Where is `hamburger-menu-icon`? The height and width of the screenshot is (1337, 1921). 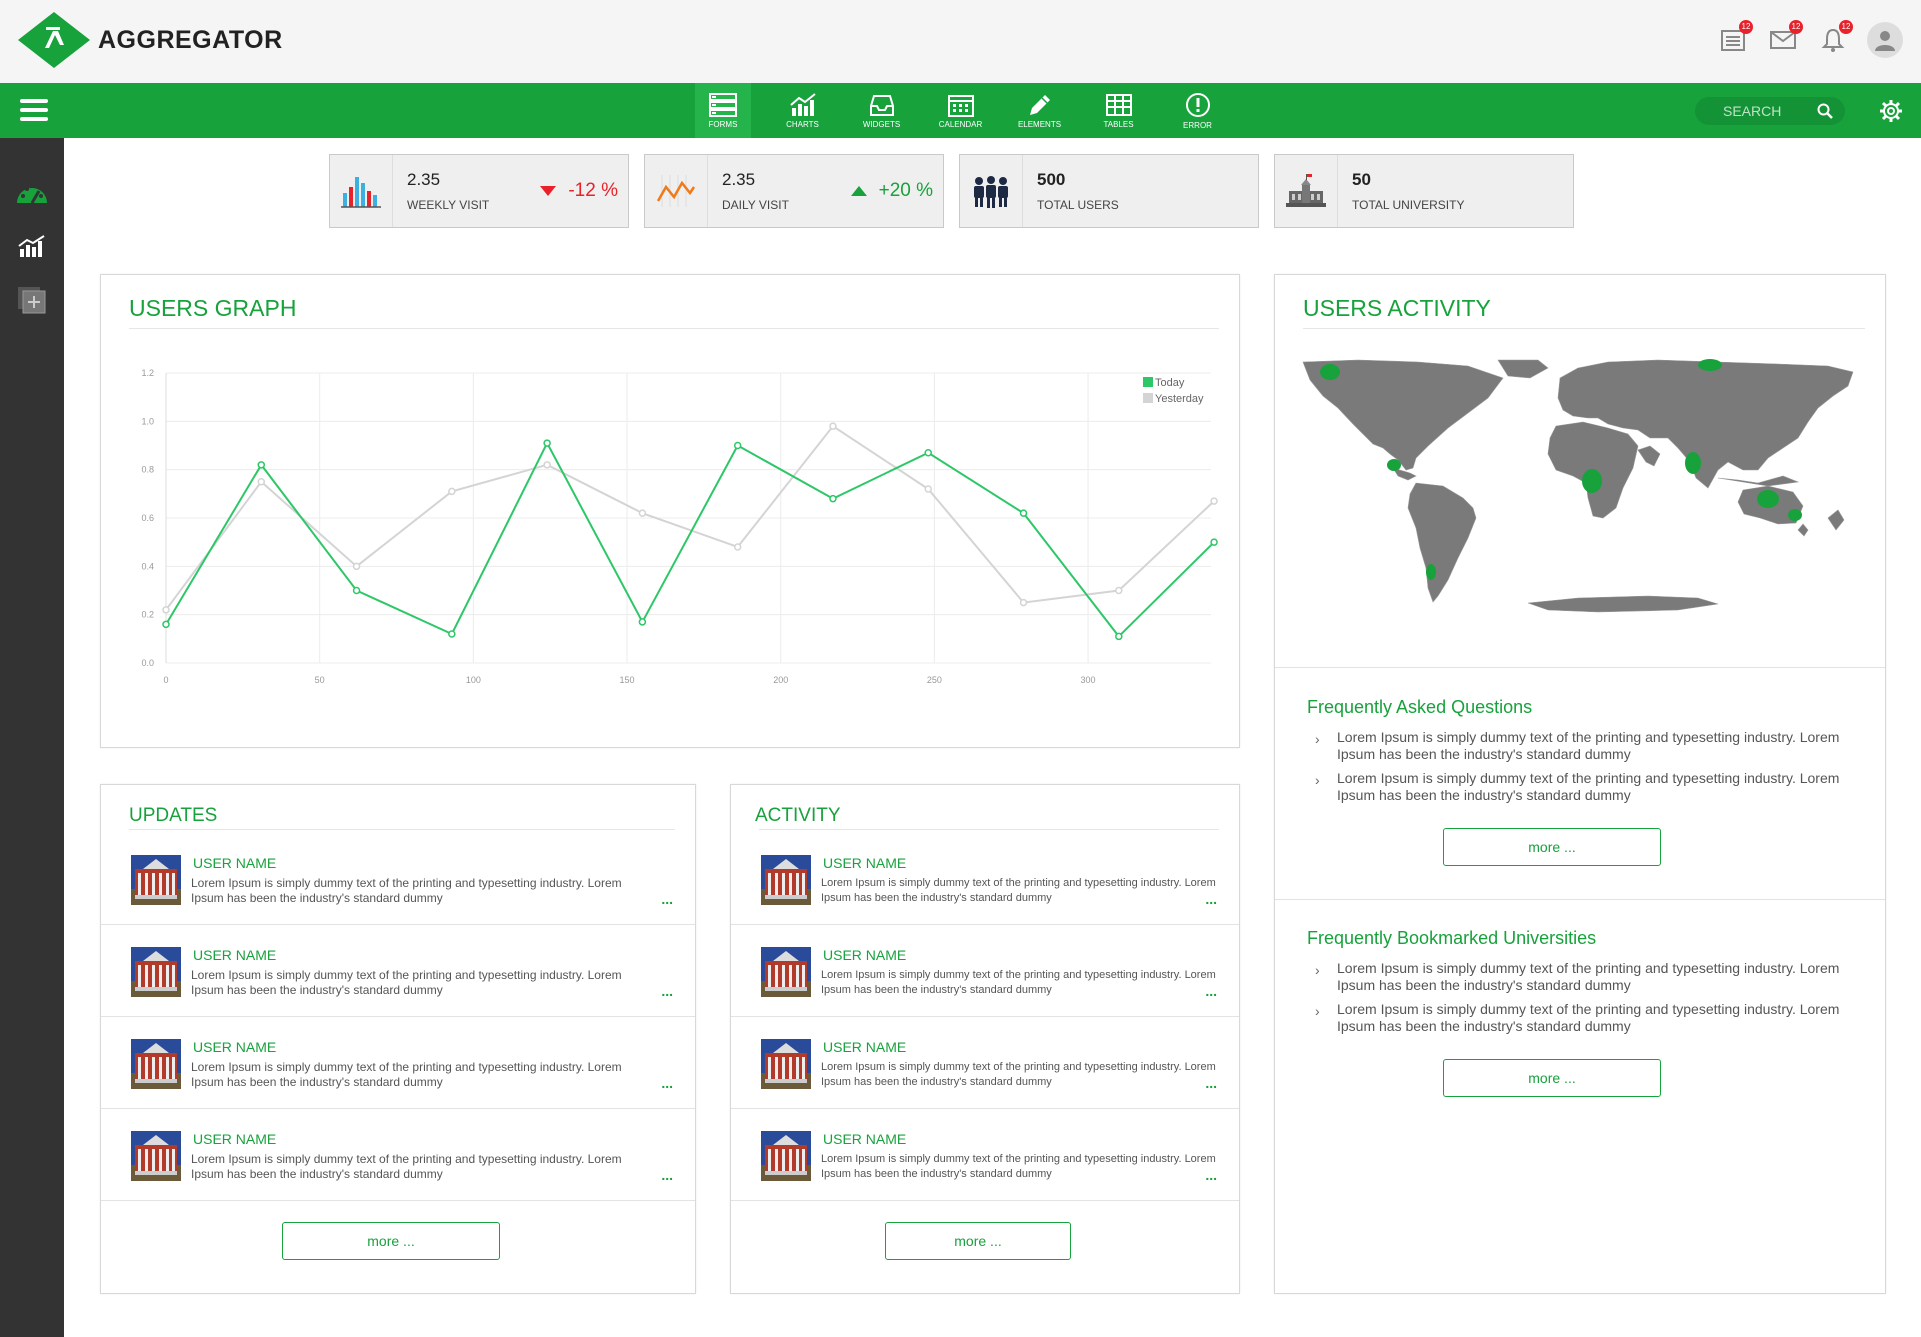 hamburger-menu-icon is located at coordinates (34, 110).